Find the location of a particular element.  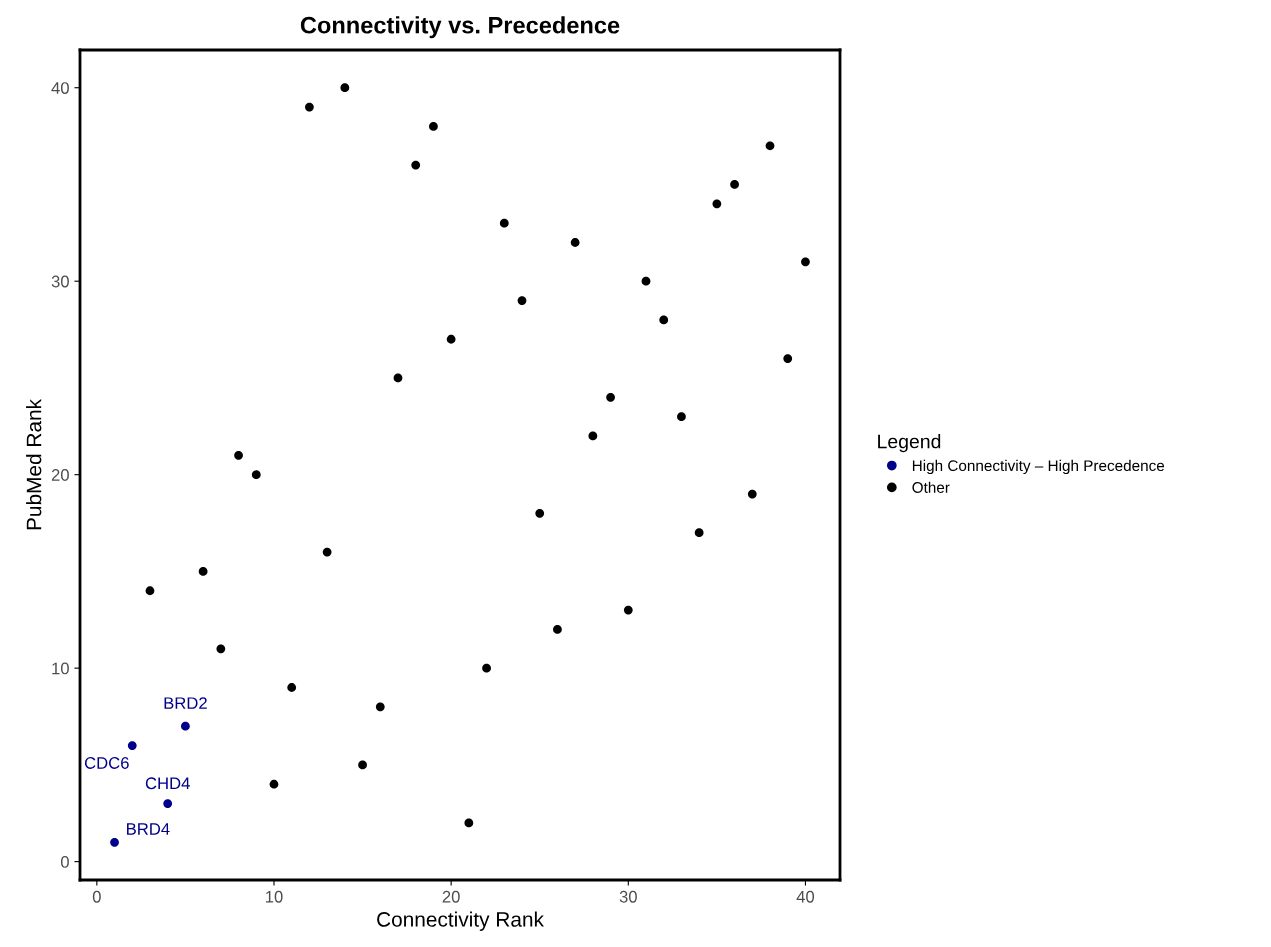

y-tick-label: 0 is located at coordinates (64, 862).